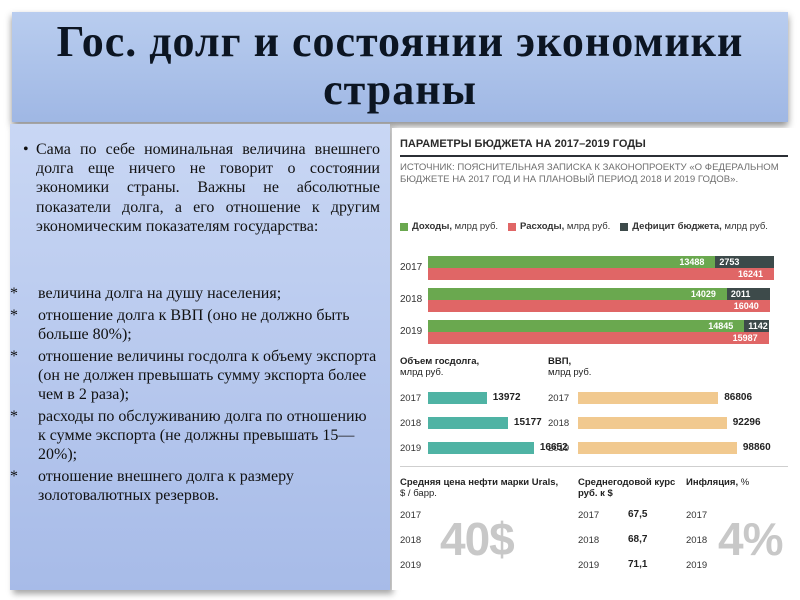 The height and width of the screenshot is (600, 800). What do you see at coordinates (638, 514) in the screenshot?
I see `rate-value: 67,5` at bounding box center [638, 514].